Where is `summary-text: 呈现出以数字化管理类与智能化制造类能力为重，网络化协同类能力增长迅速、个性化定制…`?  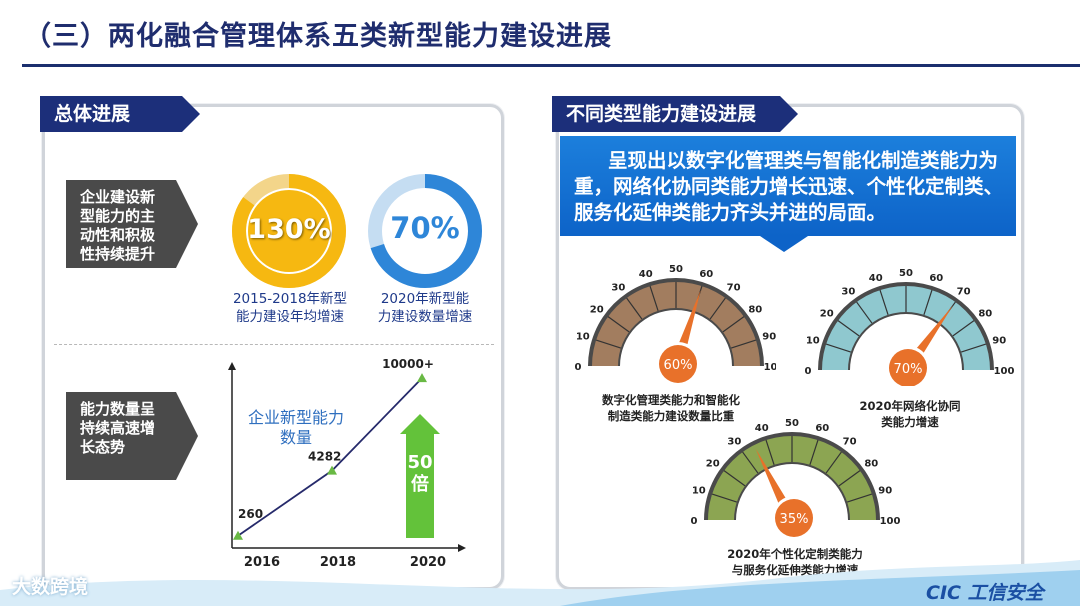 summary-text: 呈现出以数字化管理类与智能化制造类能力为重，网络化协同类能力增长迅速、个性化定制… is located at coordinates (789, 186).